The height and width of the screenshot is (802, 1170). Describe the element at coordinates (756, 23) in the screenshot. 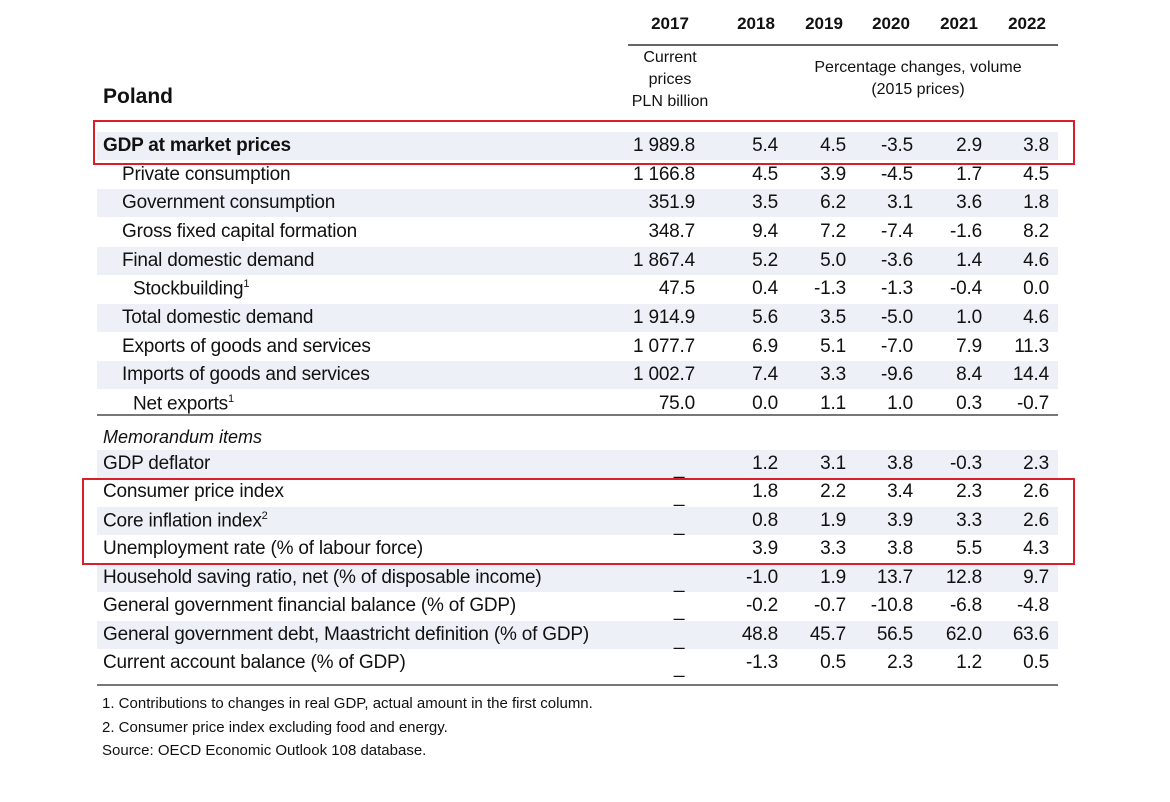

I see `year-2018: 2018` at that location.